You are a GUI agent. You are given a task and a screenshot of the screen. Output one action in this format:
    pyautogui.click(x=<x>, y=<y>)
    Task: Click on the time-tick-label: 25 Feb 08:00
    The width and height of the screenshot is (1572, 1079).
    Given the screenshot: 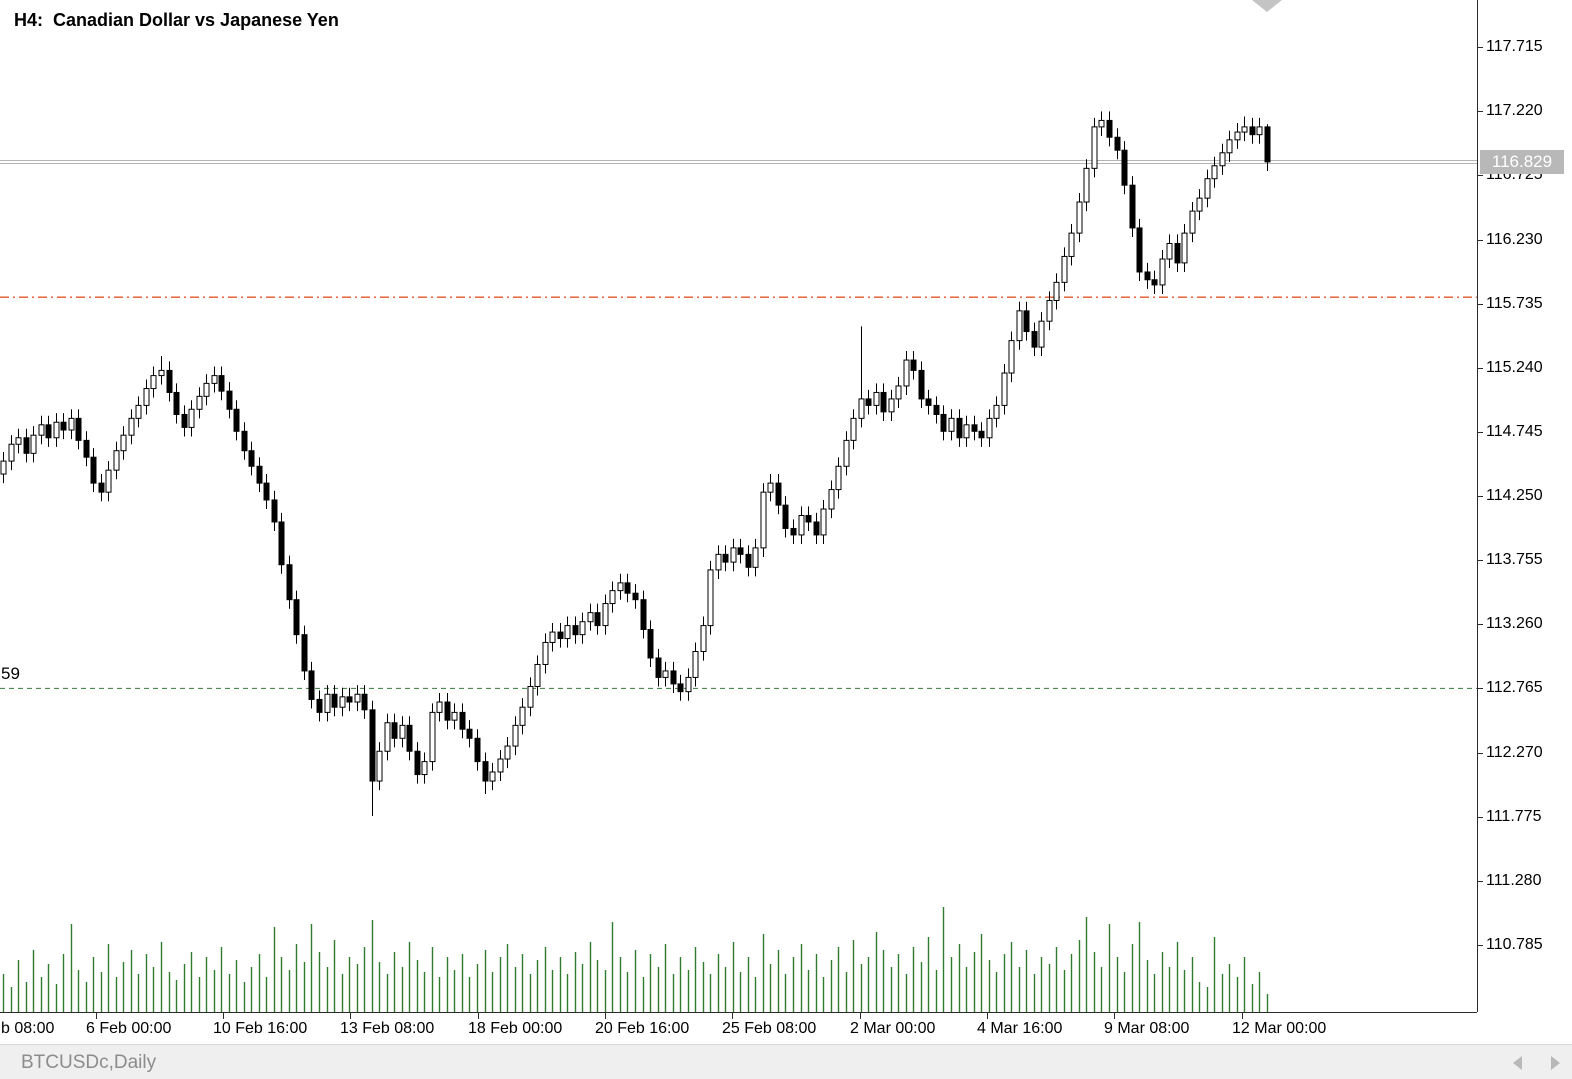 What is the action you would take?
    pyautogui.click(x=769, y=1028)
    